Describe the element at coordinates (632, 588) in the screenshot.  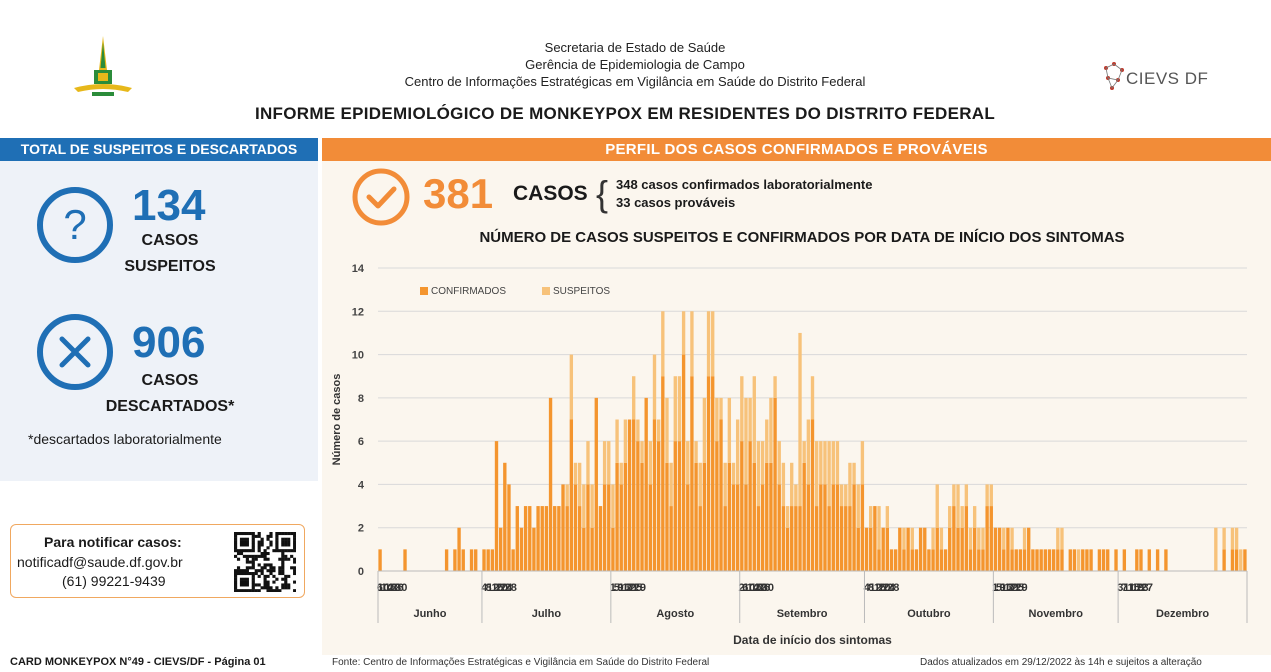
I see `x-tick-label: 21` at that location.